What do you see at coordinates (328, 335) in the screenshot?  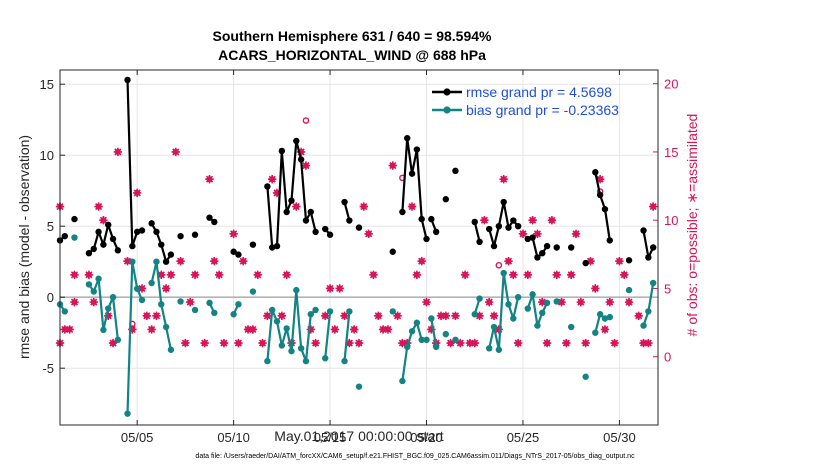 I see `bias-line-segment` at bounding box center [328, 335].